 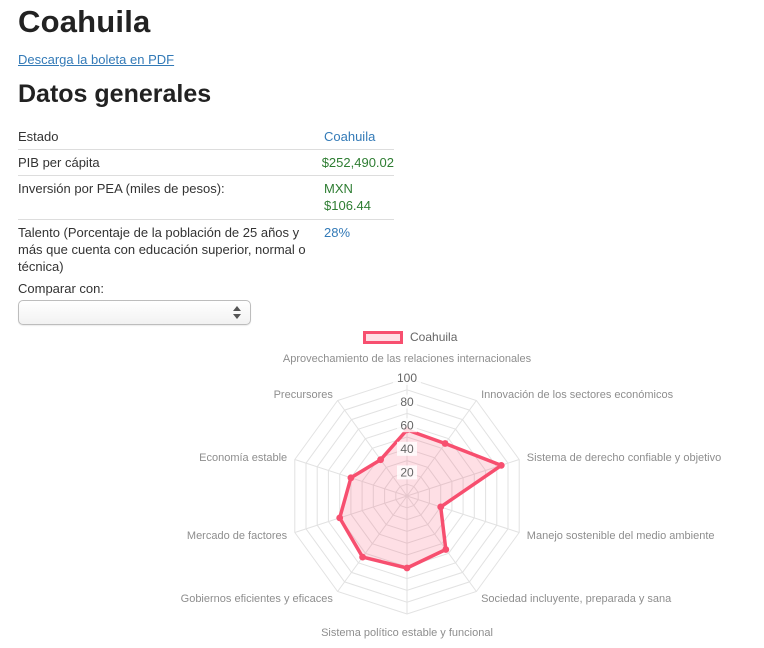 What do you see at coordinates (624, 458) in the screenshot?
I see `svg-text:Sistema de derecho confiable y: Sistema de derecho confiable y objetivo` at bounding box center [624, 458].